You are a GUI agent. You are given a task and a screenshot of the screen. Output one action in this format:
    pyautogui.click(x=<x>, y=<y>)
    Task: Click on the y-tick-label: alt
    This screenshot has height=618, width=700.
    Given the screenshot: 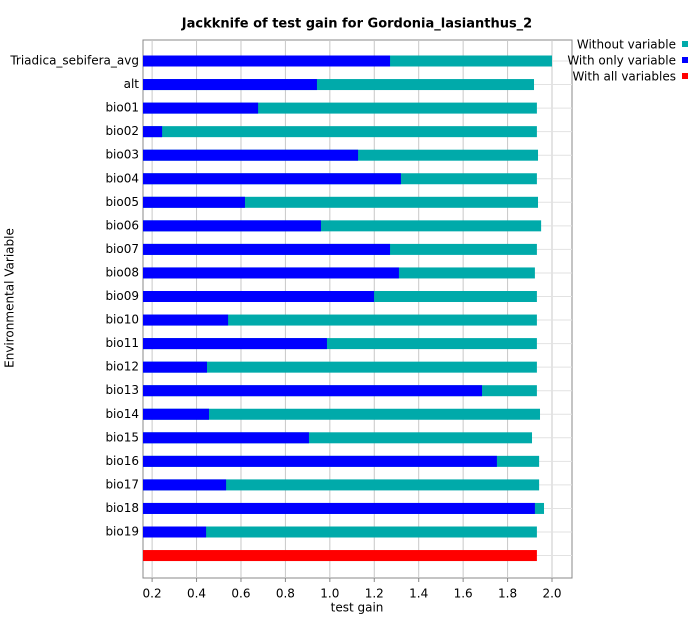 What is the action you would take?
    pyautogui.click(x=132, y=84)
    